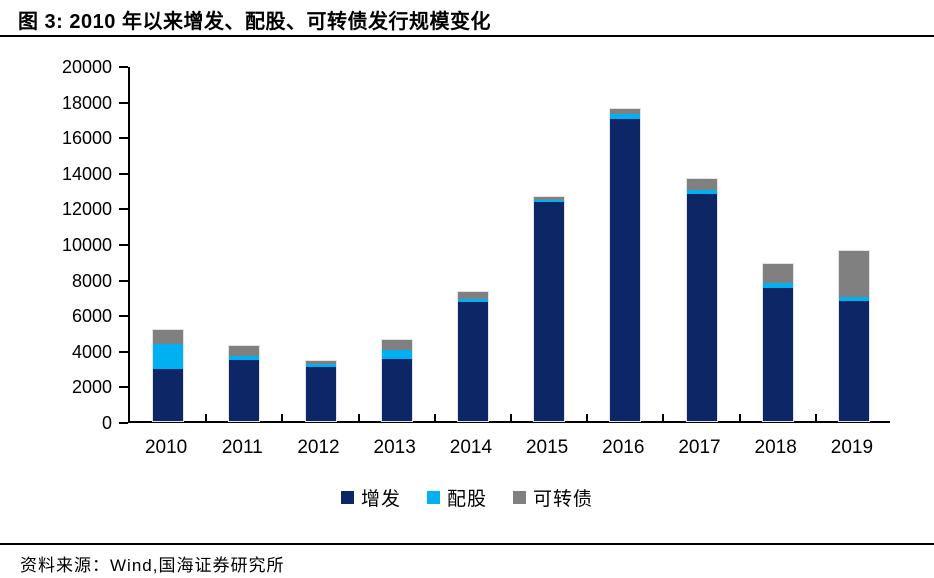  What do you see at coordinates (623, 447) in the screenshot?
I see `x-axis-tick-label: 2016` at bounding box center [623, 447].